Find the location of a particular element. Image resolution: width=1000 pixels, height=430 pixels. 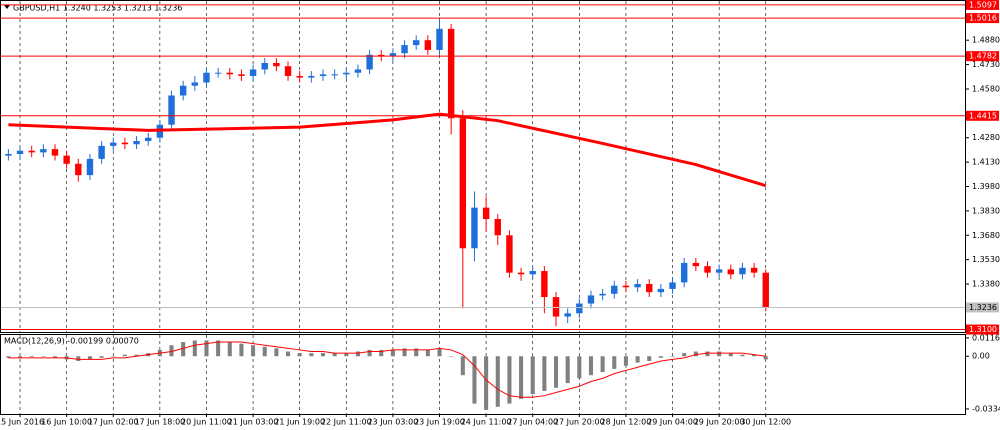

level-label: 1.4415 is located at coordinates (983, 115).